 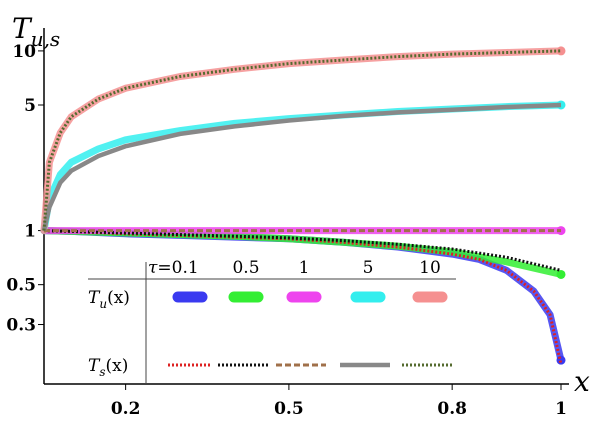 What do you see at coordinates (430, 268) in the screenshot?
I see `legend-tau-value: 10` at bounding box center [430, 268].